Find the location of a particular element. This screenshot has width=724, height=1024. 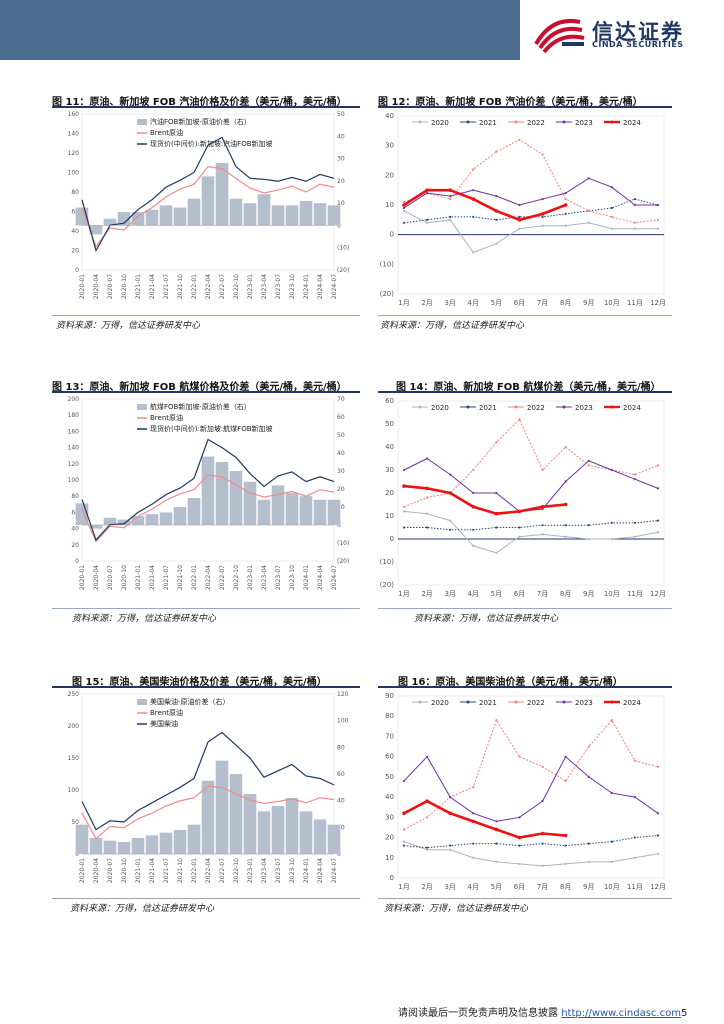

legend-label: 2024 is located at coordinates (632, 703).